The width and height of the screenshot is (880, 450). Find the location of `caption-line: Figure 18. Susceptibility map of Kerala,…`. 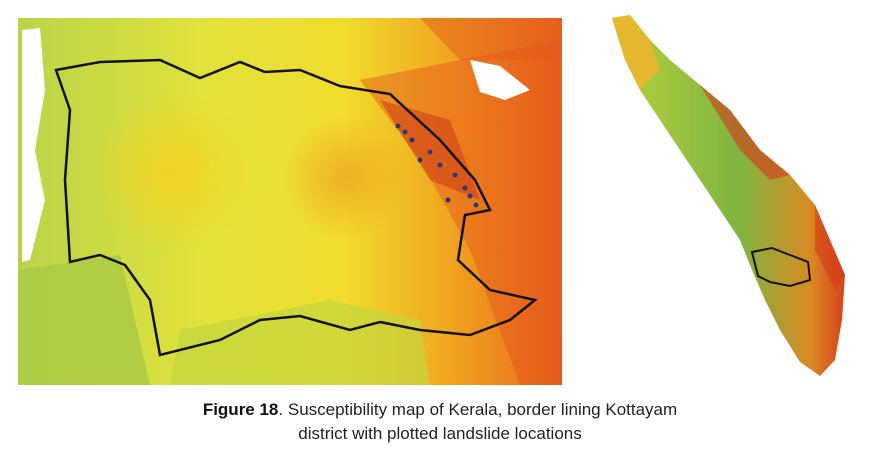

caption-line: Figure 18. Susceptibility map of Kerala,… is located at coordinates (440, 410).